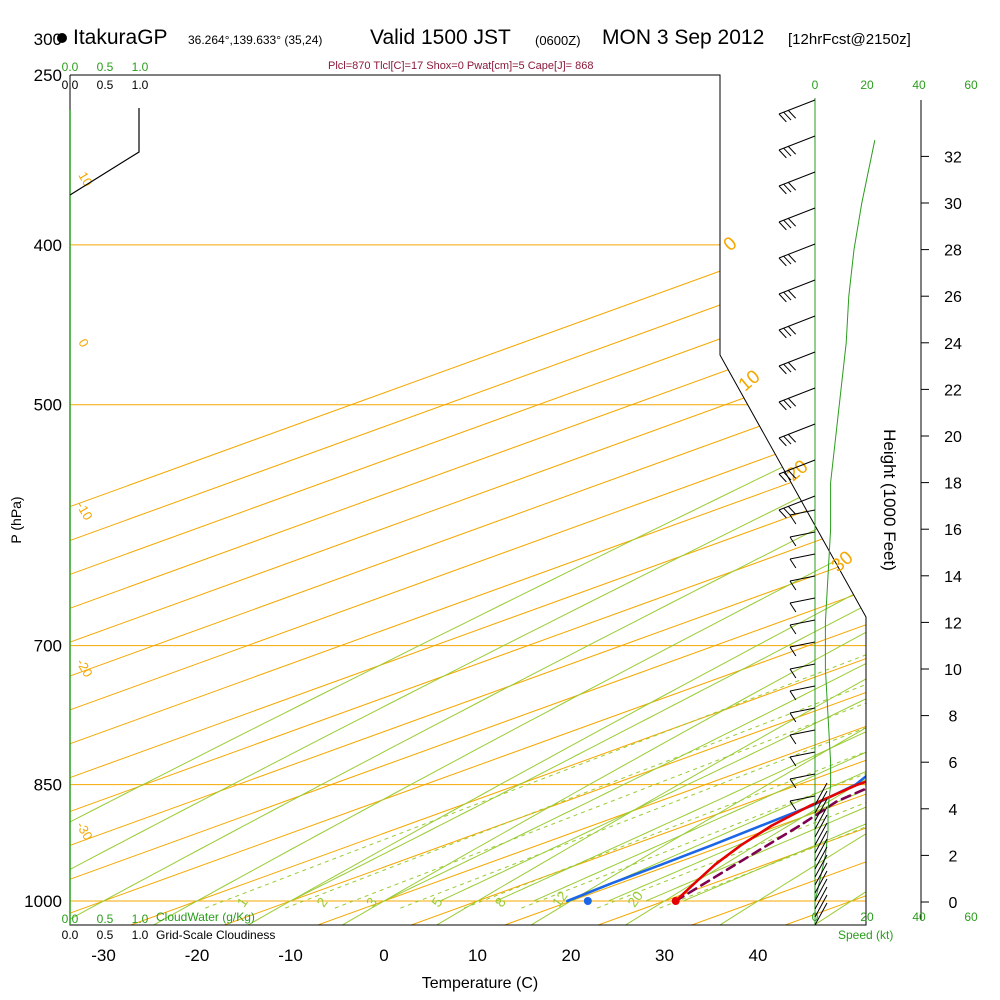  What do you see at coordinates (953, 670) in the screenshot?
I see `height-tick-label: 10` at bounding box center [953, 670].